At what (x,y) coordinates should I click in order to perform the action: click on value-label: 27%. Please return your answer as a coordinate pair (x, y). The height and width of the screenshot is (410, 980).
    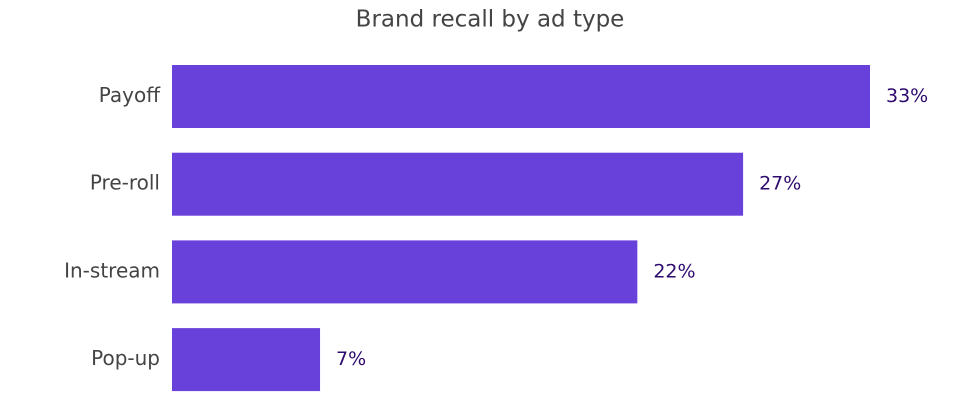
    Looking at the image, I should click on (780, 184).